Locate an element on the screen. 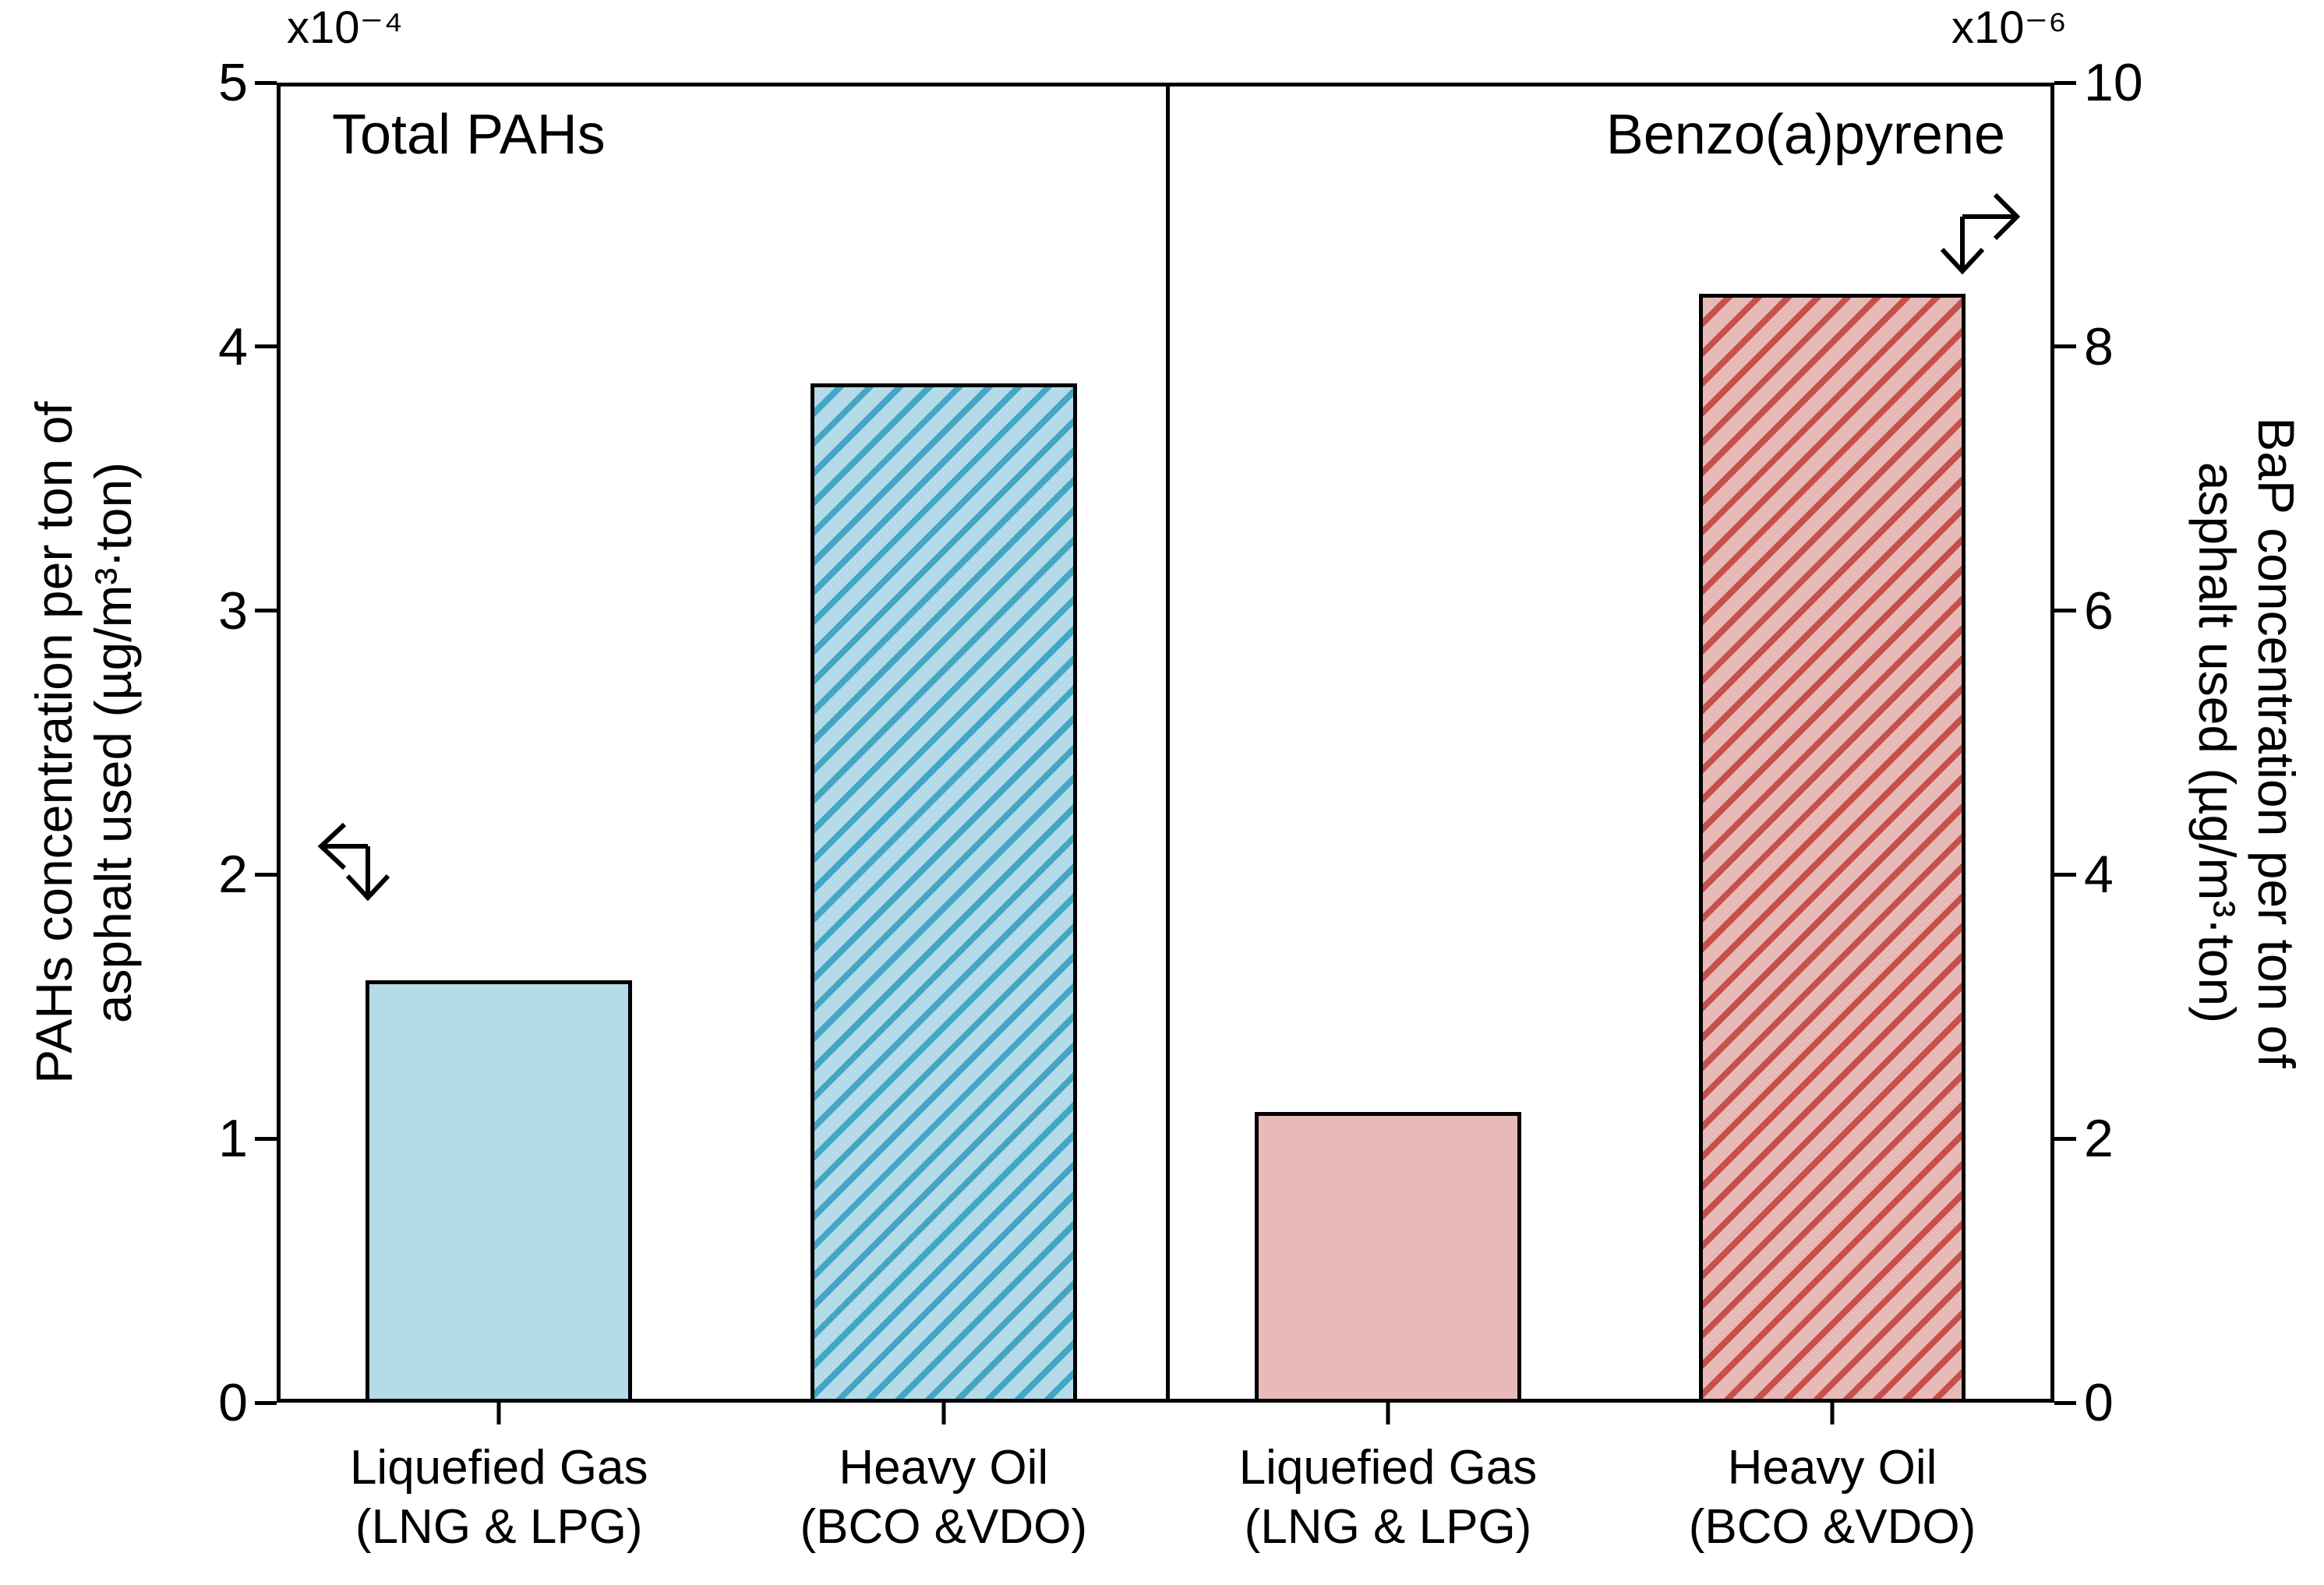 This screenshot has height=1585, width=2324. right-axis-title-line1: BaP concentration per ton of is located at coordinates (2276, 742).